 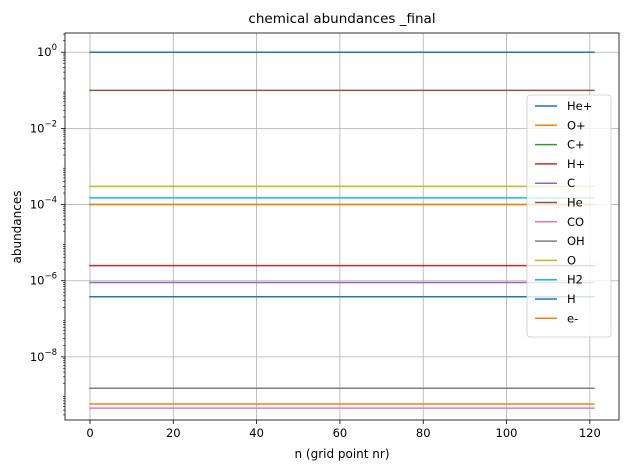 What do you see at coordinates (575, 222) in the screenshot?
I see `legend-label-CO: CO` at bounding box center [575, 222].